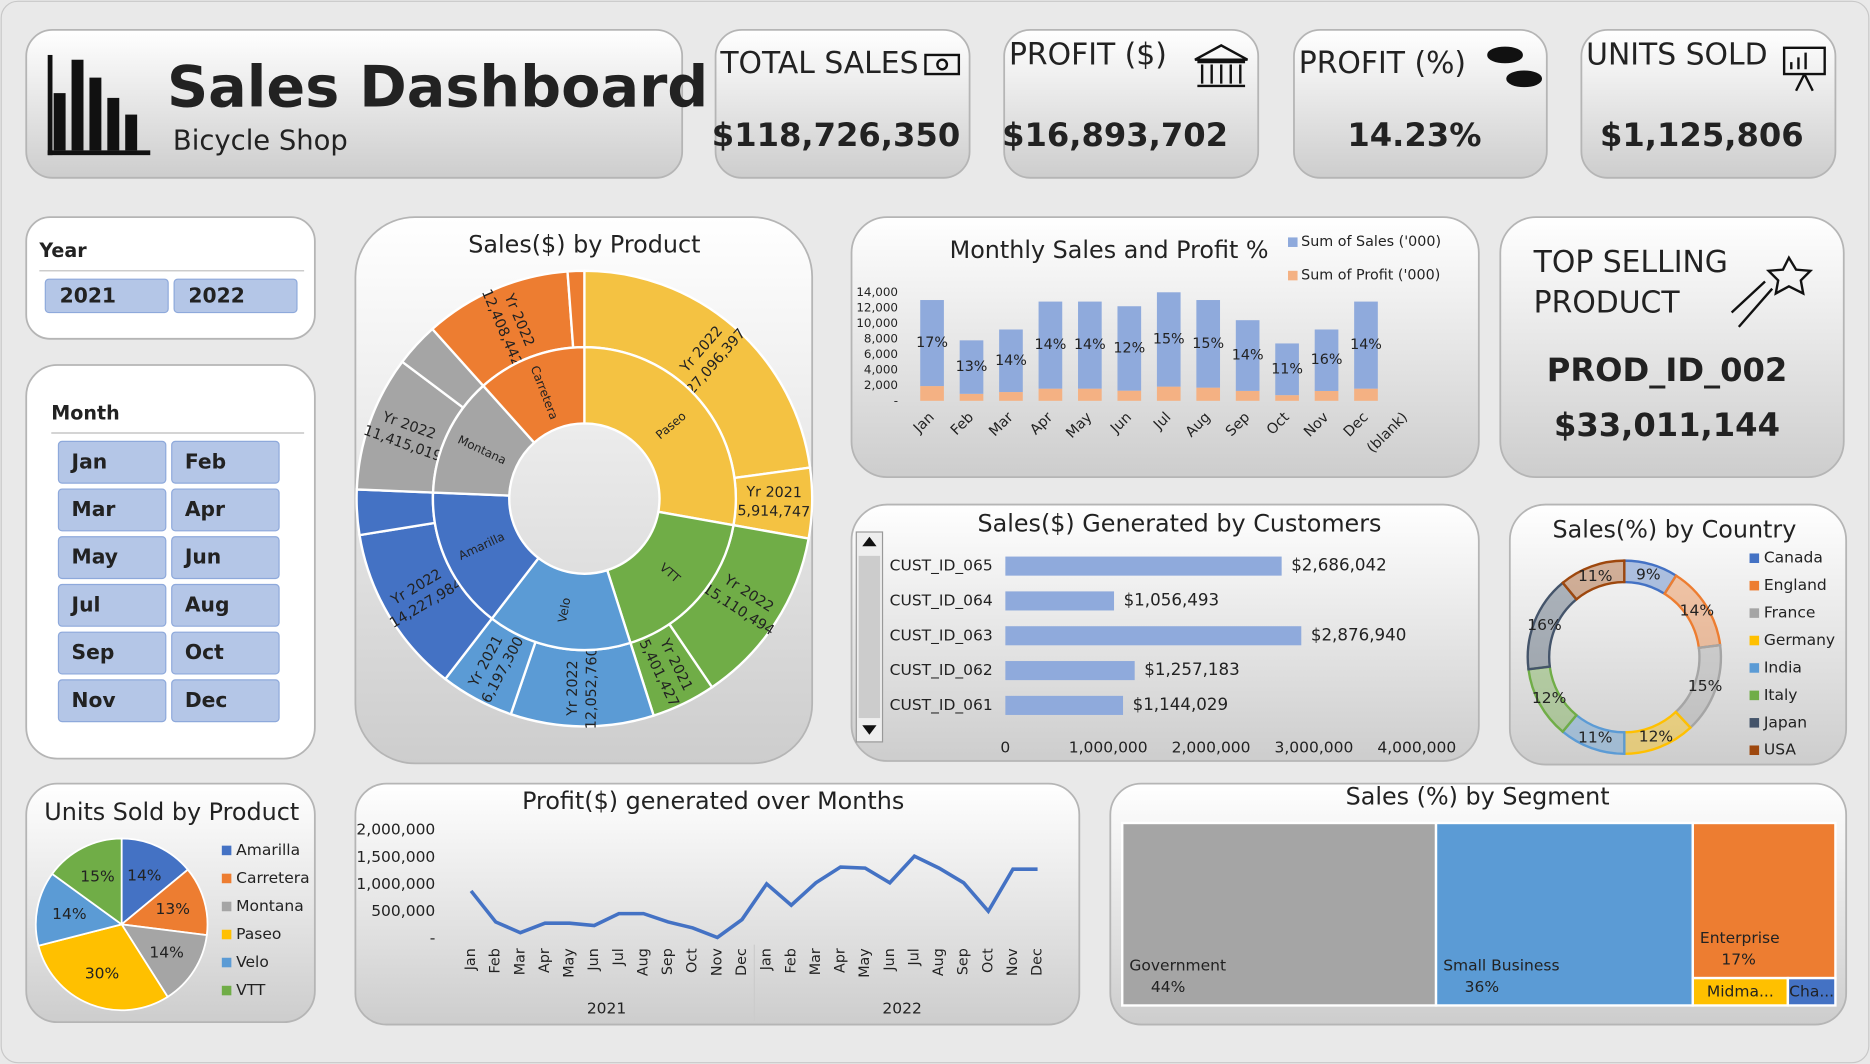  What do you see at coordinates (1109, 250) in the screenshot?
I see `chart-title: Monthly Sales and Profit %` at bounding box center [1109, 250].